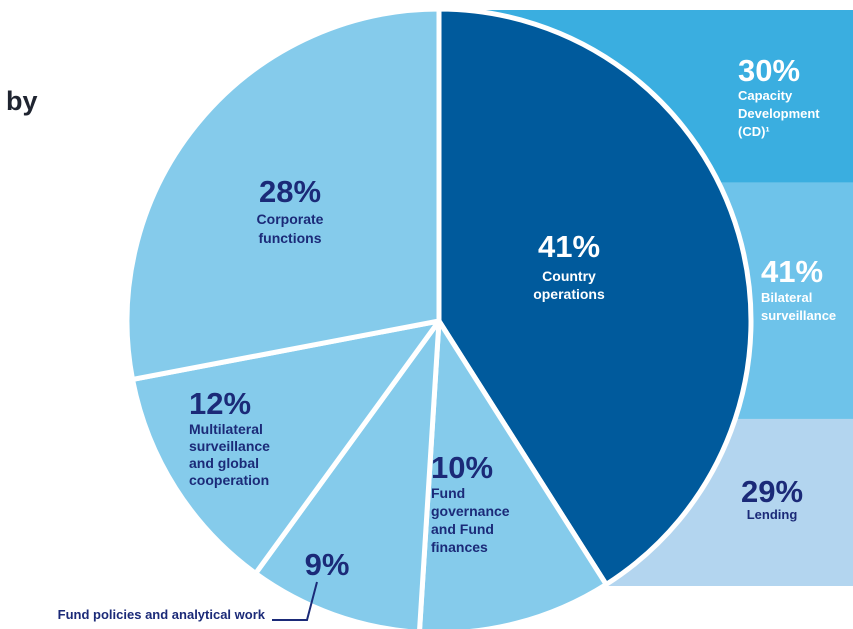  What do you see at coordinates (22, 101) in the screenshot?
I see `chart-title-fragment: by` at bounding box center [22, 101].